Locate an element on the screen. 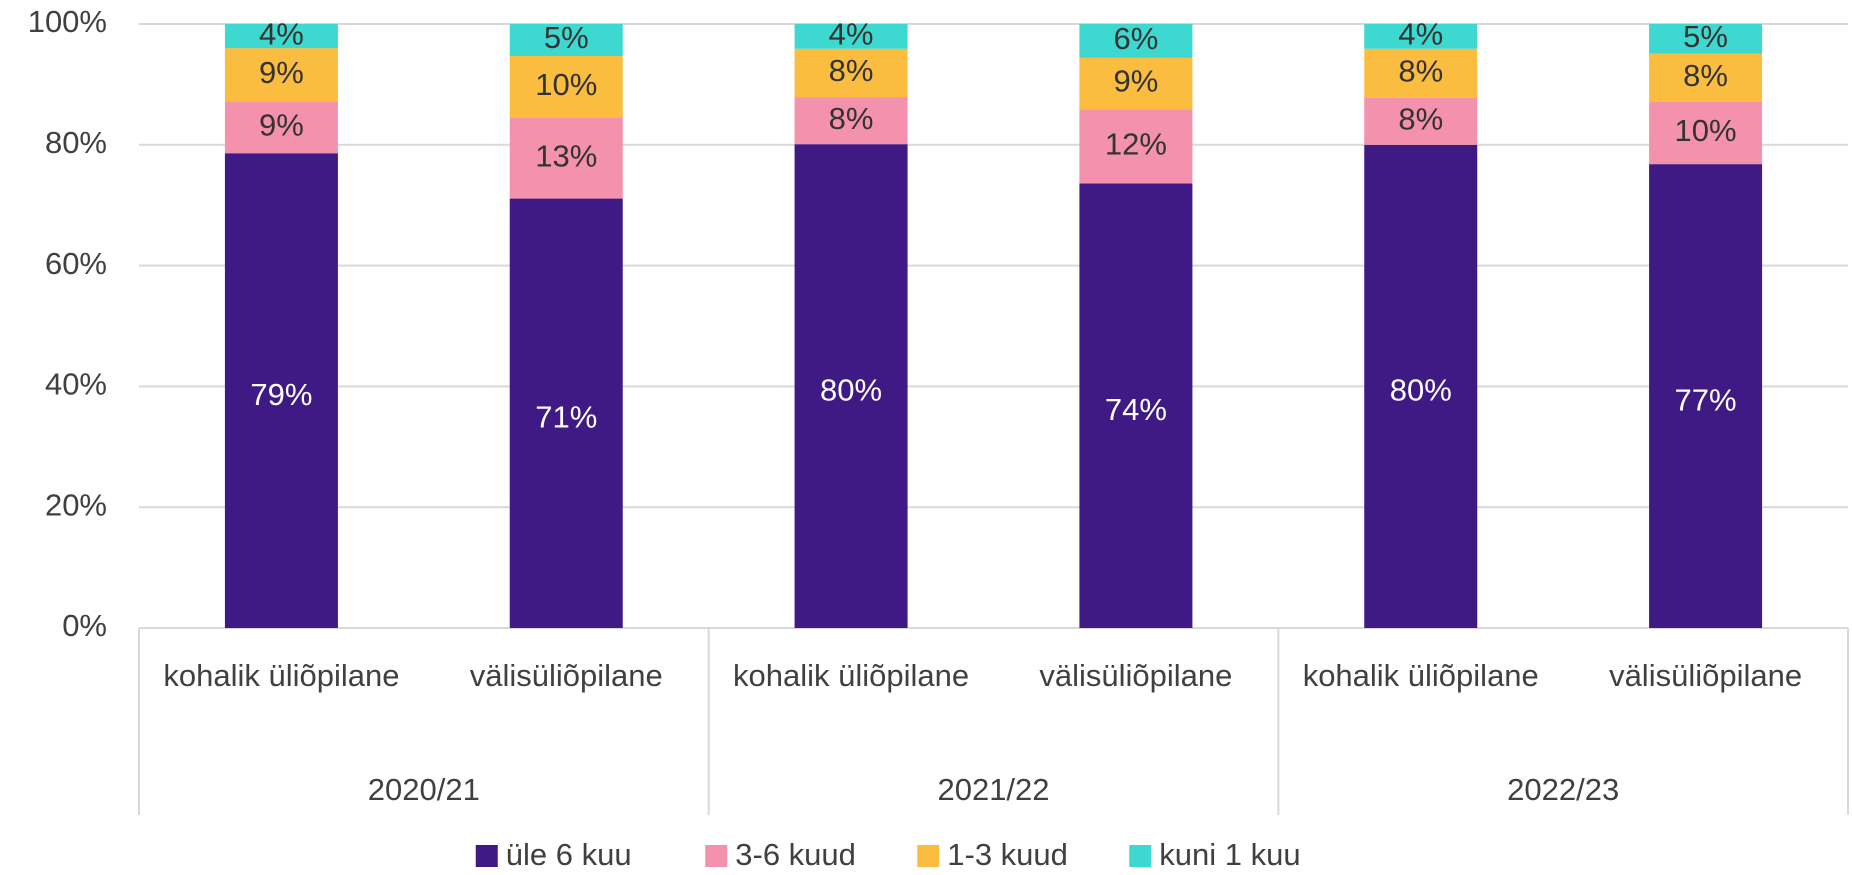 This screenshot has height=875, width=1852. y-tick-label: 80% is located at coordinates (76, 142).